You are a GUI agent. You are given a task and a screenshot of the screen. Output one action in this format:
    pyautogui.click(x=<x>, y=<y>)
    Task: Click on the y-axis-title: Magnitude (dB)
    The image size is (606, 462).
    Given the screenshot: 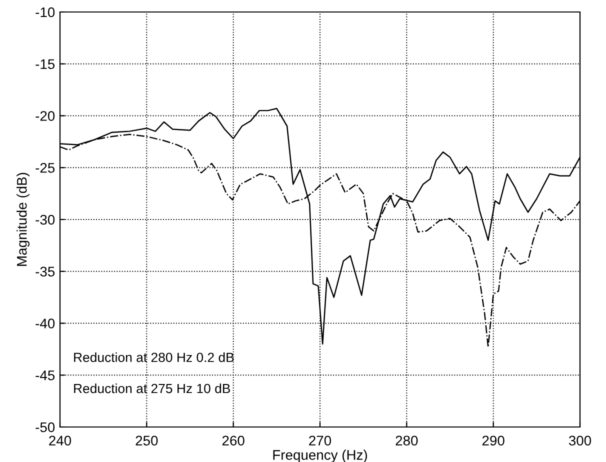 What is the action you would take?
    pyautogui.click(x=23, y=219)
    